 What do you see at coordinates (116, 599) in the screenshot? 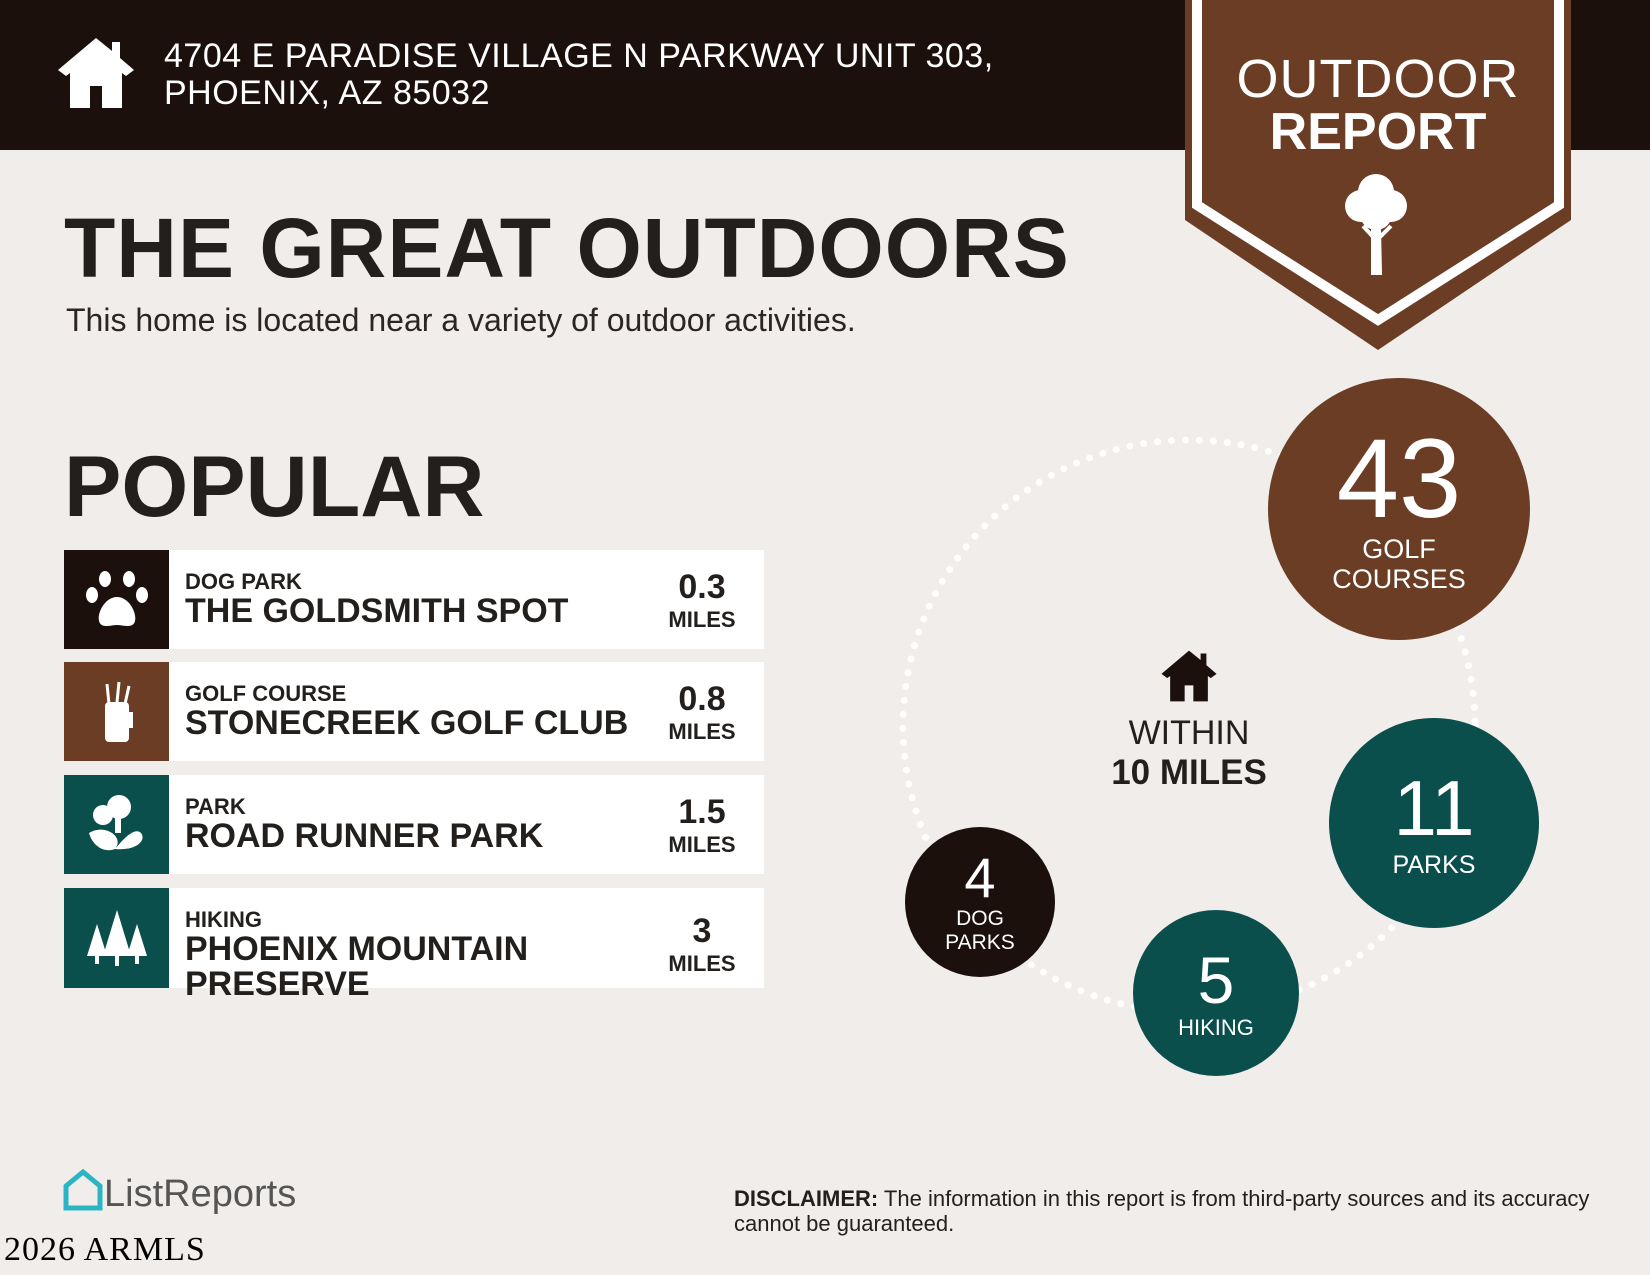
I see `paw-icon` at bounding box center [116, 599].